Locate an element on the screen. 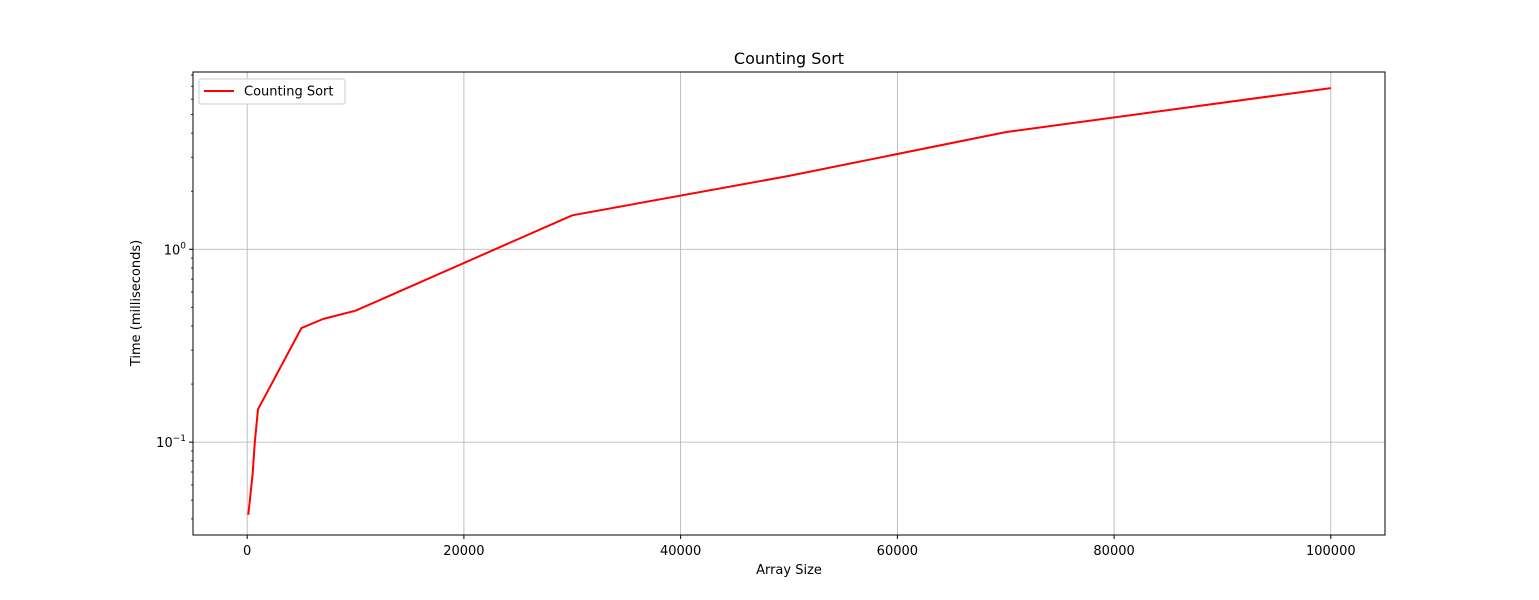  legend-box is located at coordinates (272, 91).